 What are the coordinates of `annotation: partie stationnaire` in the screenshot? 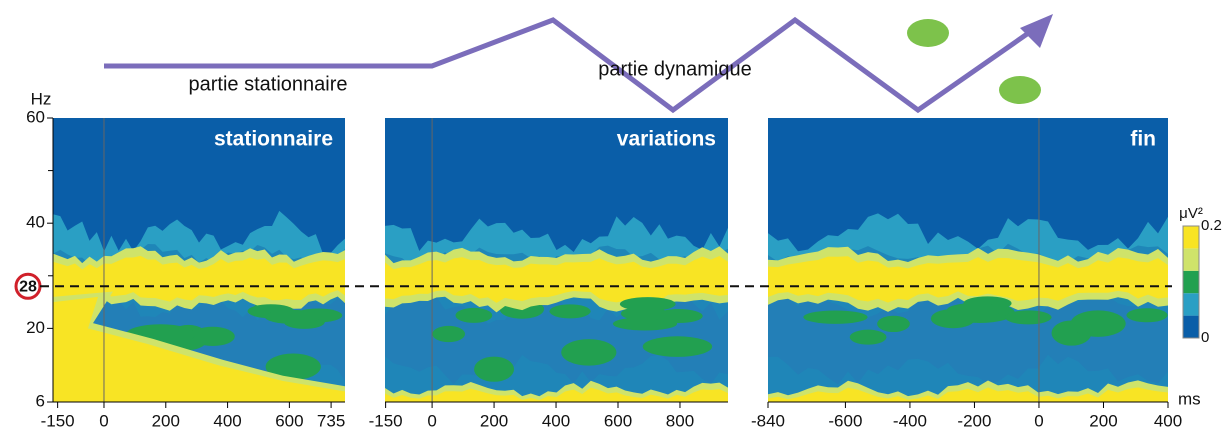 It's located at (268, 84).